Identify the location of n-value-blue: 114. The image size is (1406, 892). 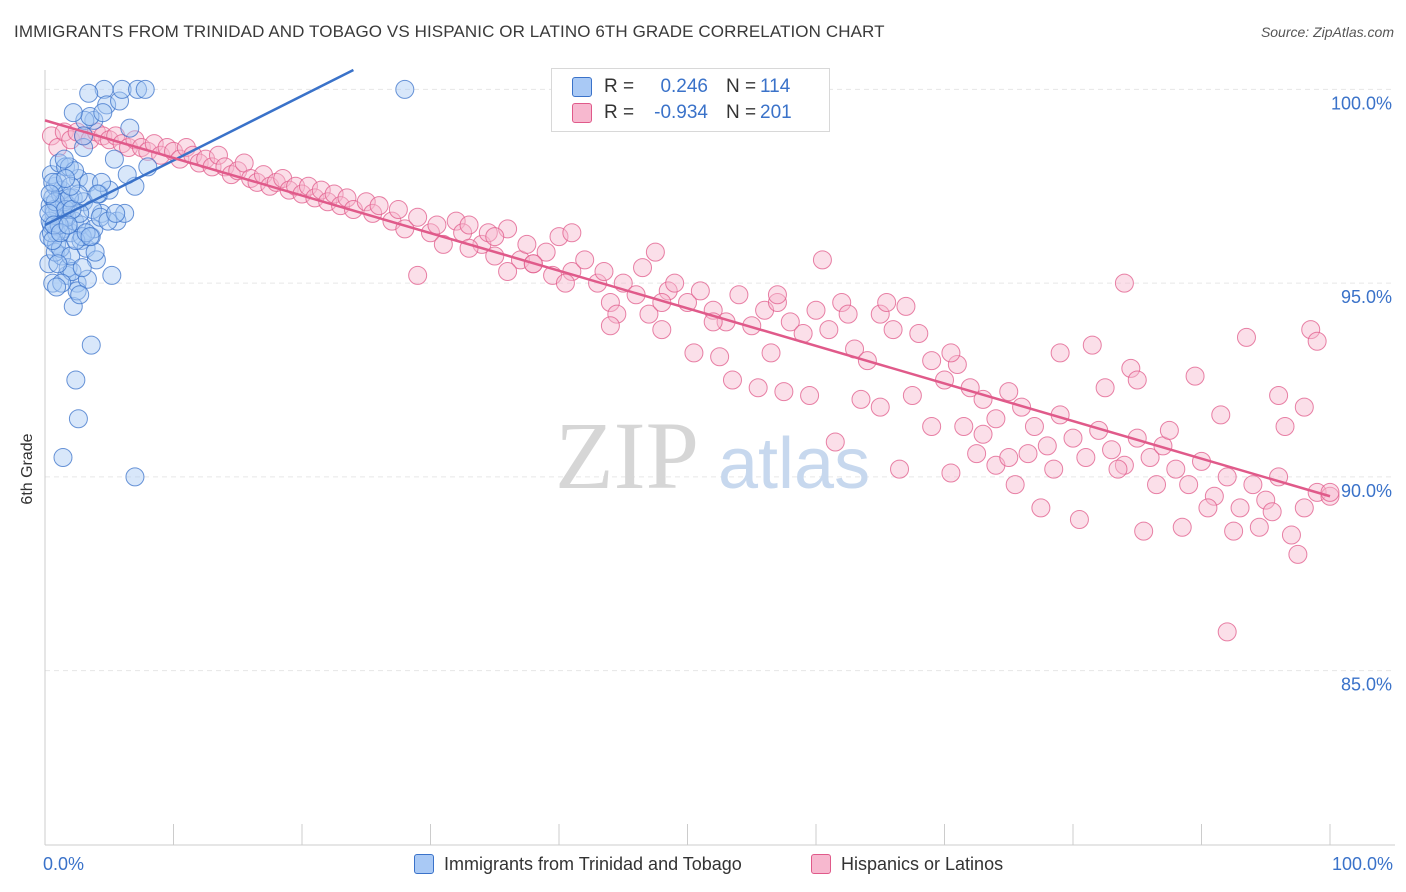
(775, 86).